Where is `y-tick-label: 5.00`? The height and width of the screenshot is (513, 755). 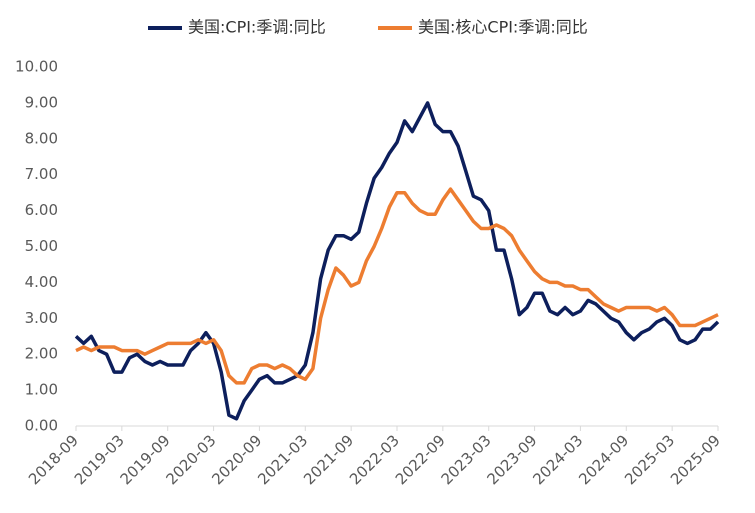
y-tick-label: 5.00 is located at coordinates (41, 246).